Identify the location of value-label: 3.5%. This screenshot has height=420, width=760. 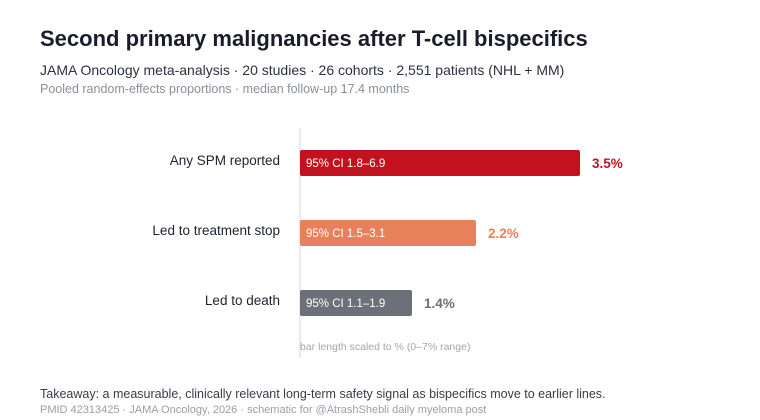
(607, 163).